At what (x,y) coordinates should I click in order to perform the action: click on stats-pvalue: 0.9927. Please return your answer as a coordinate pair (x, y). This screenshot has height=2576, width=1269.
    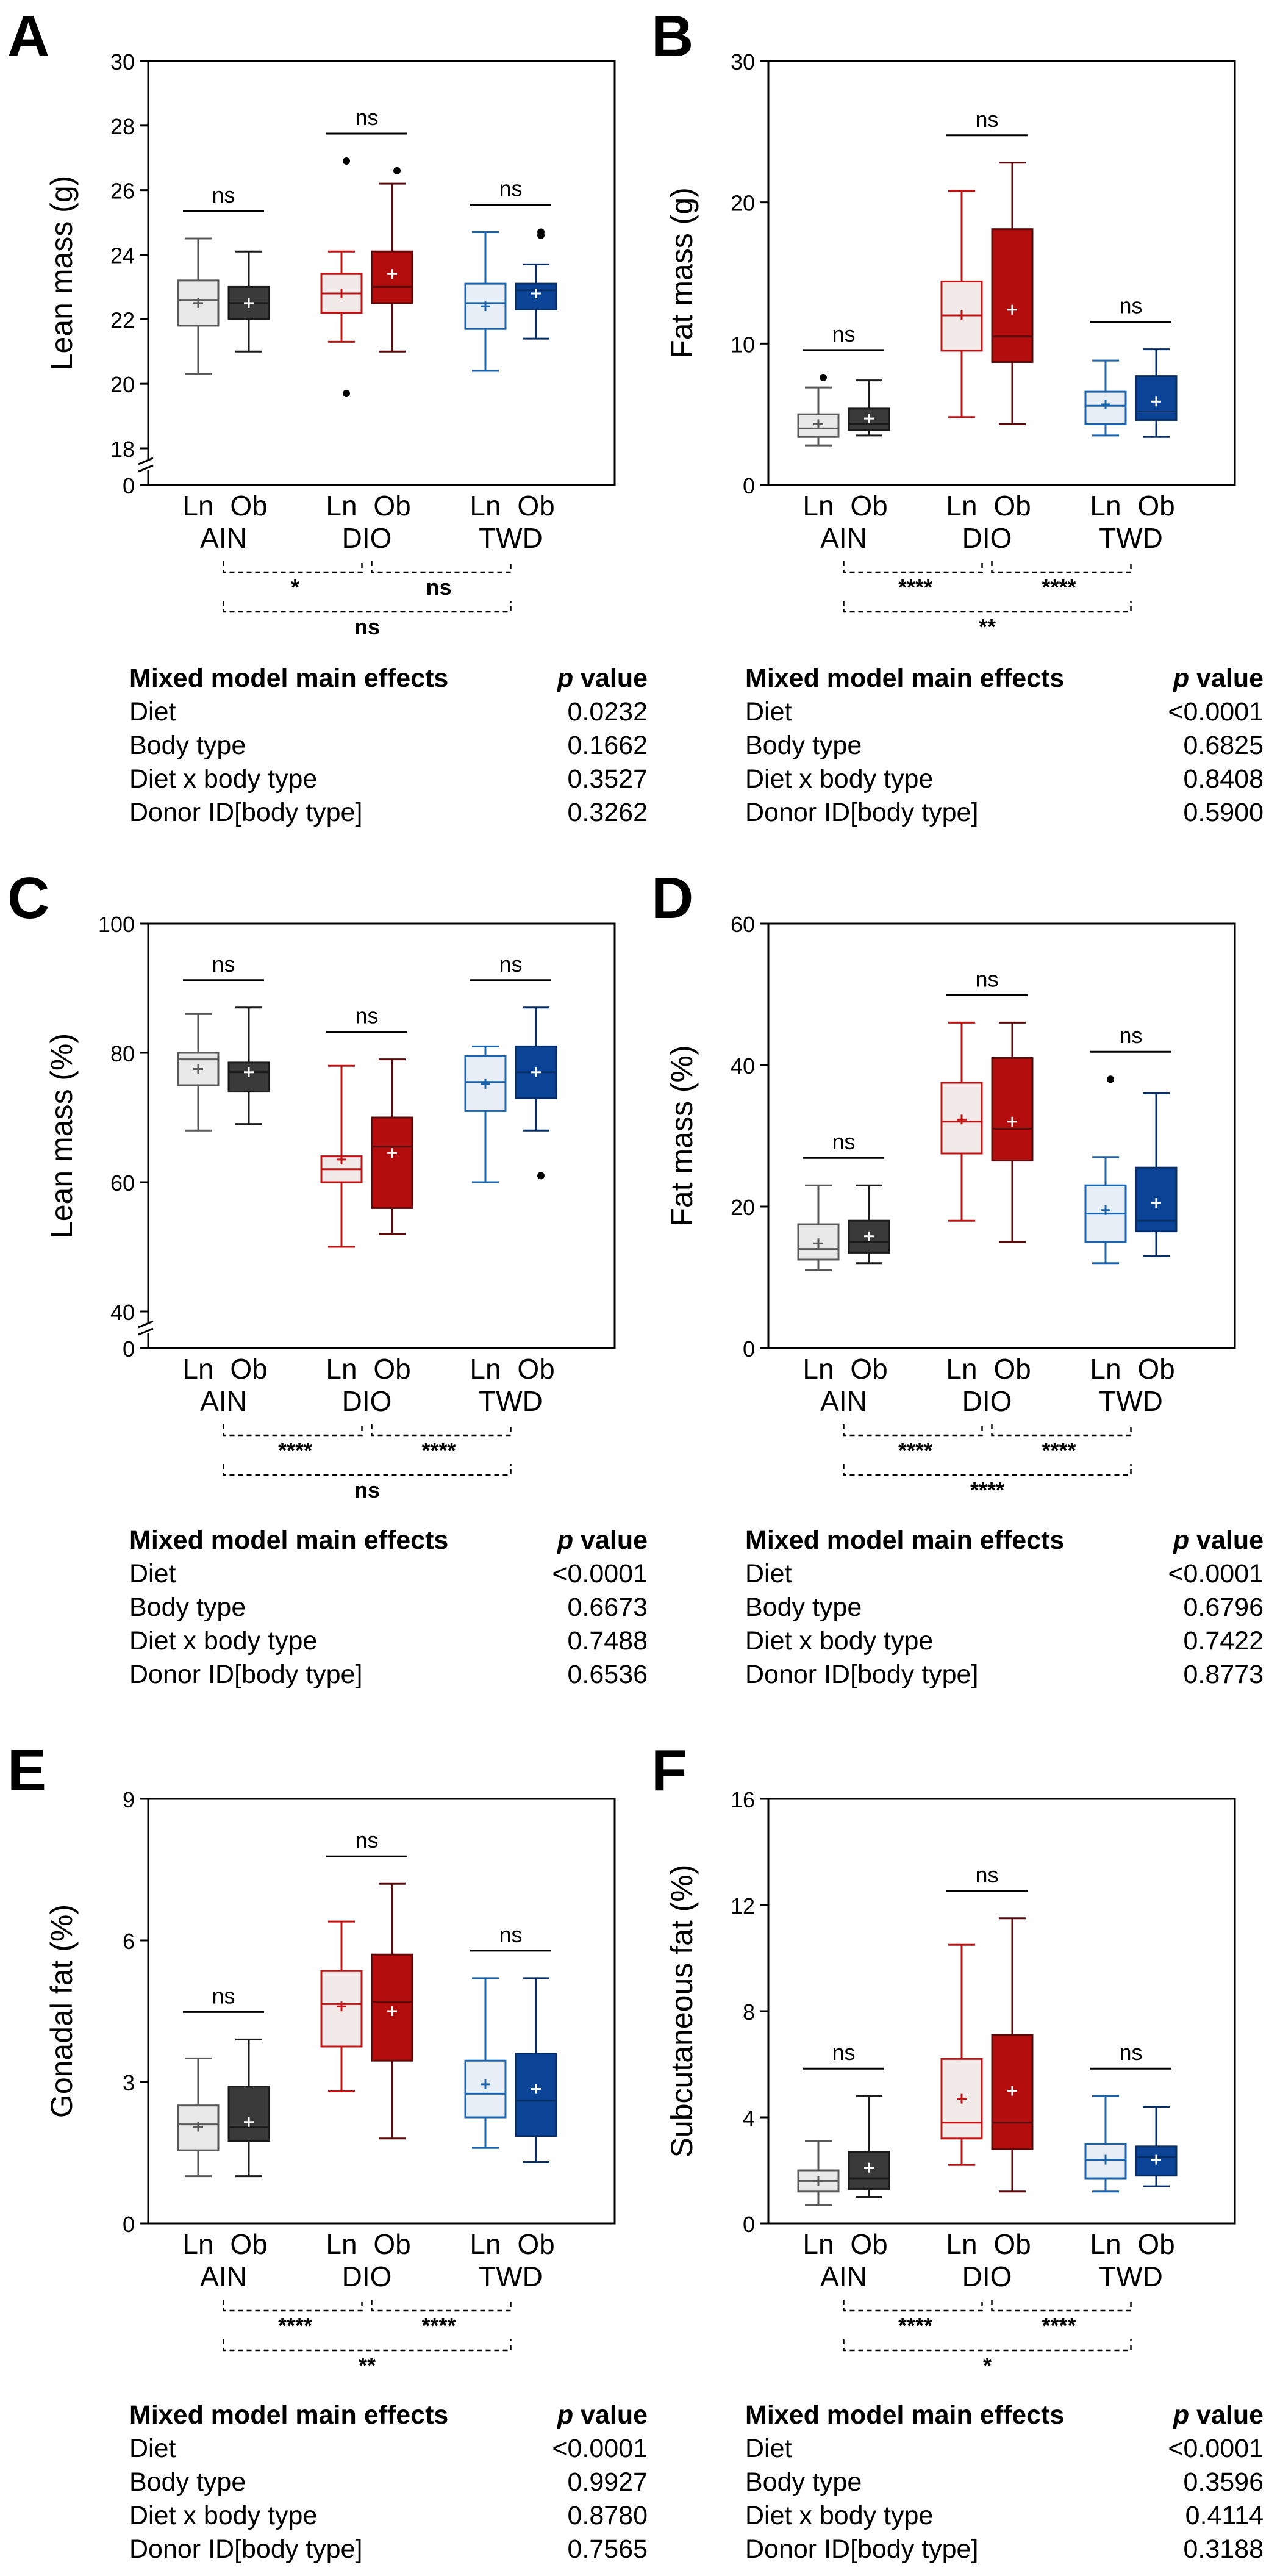
    Looking at the image, I should click on (607, 2482).